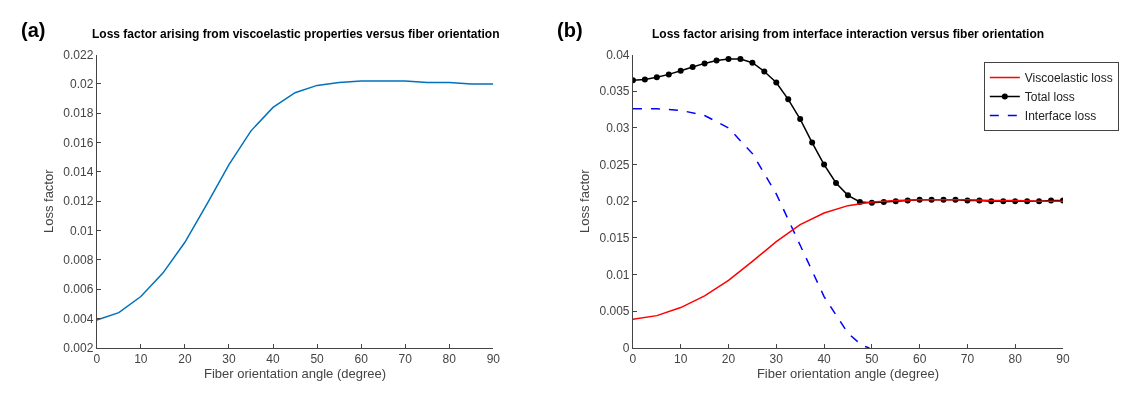  Describe the element at coordinates (614, 238) in the screenshot. I see `y-tick-label: 0.015` at that location.